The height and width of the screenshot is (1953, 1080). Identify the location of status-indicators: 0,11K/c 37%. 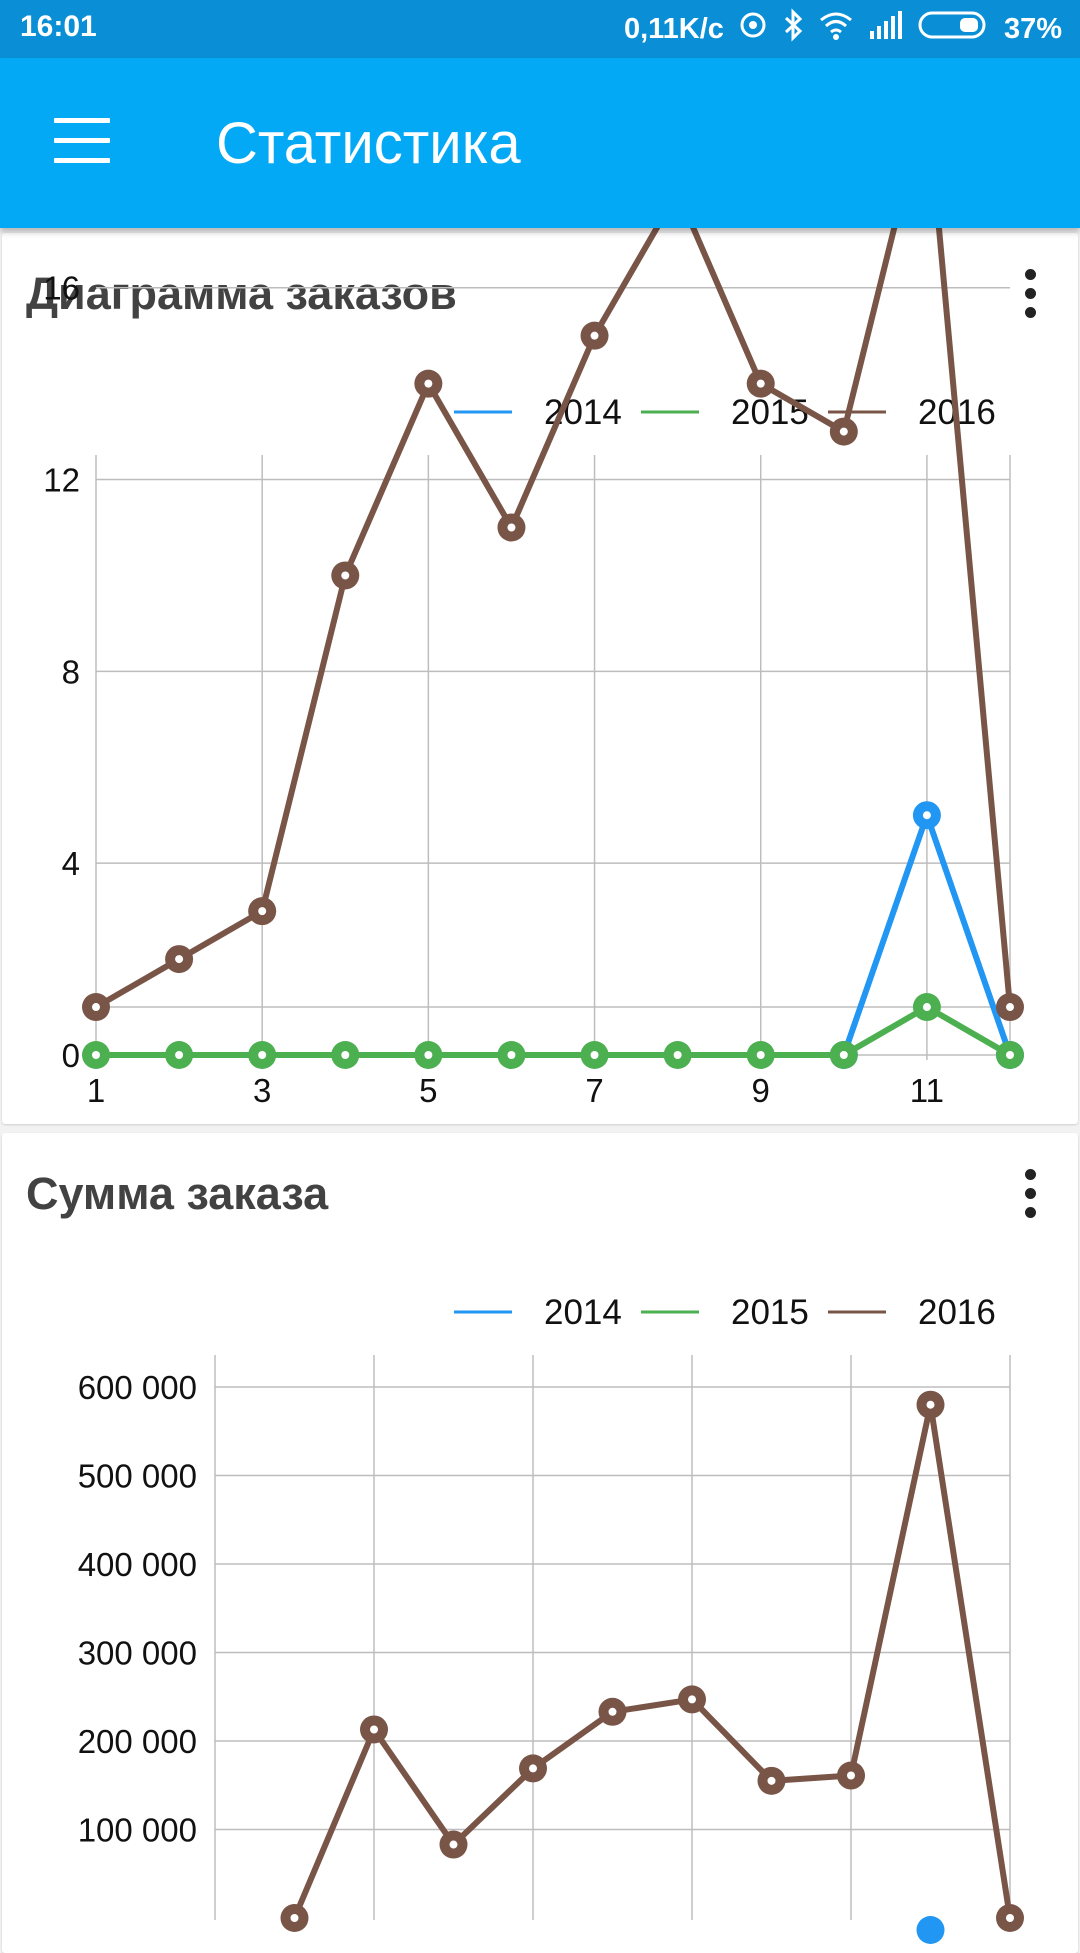
(842, 28).